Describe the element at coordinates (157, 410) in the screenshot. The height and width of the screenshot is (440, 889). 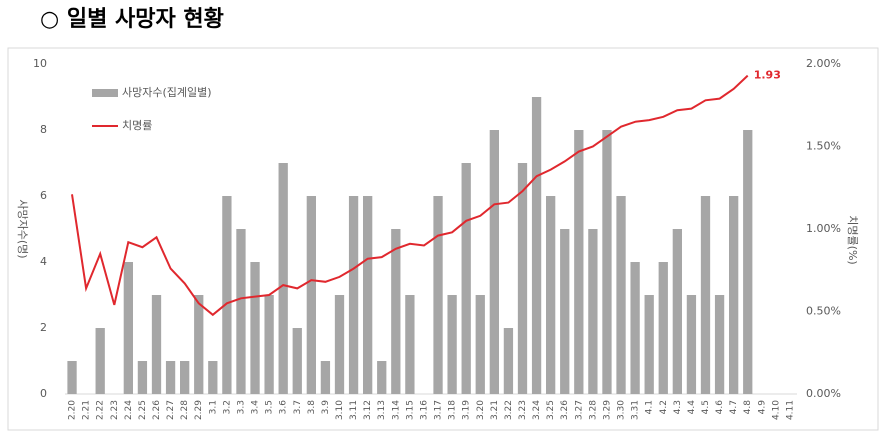
I see `x-tick-label: 2.26` at that location.